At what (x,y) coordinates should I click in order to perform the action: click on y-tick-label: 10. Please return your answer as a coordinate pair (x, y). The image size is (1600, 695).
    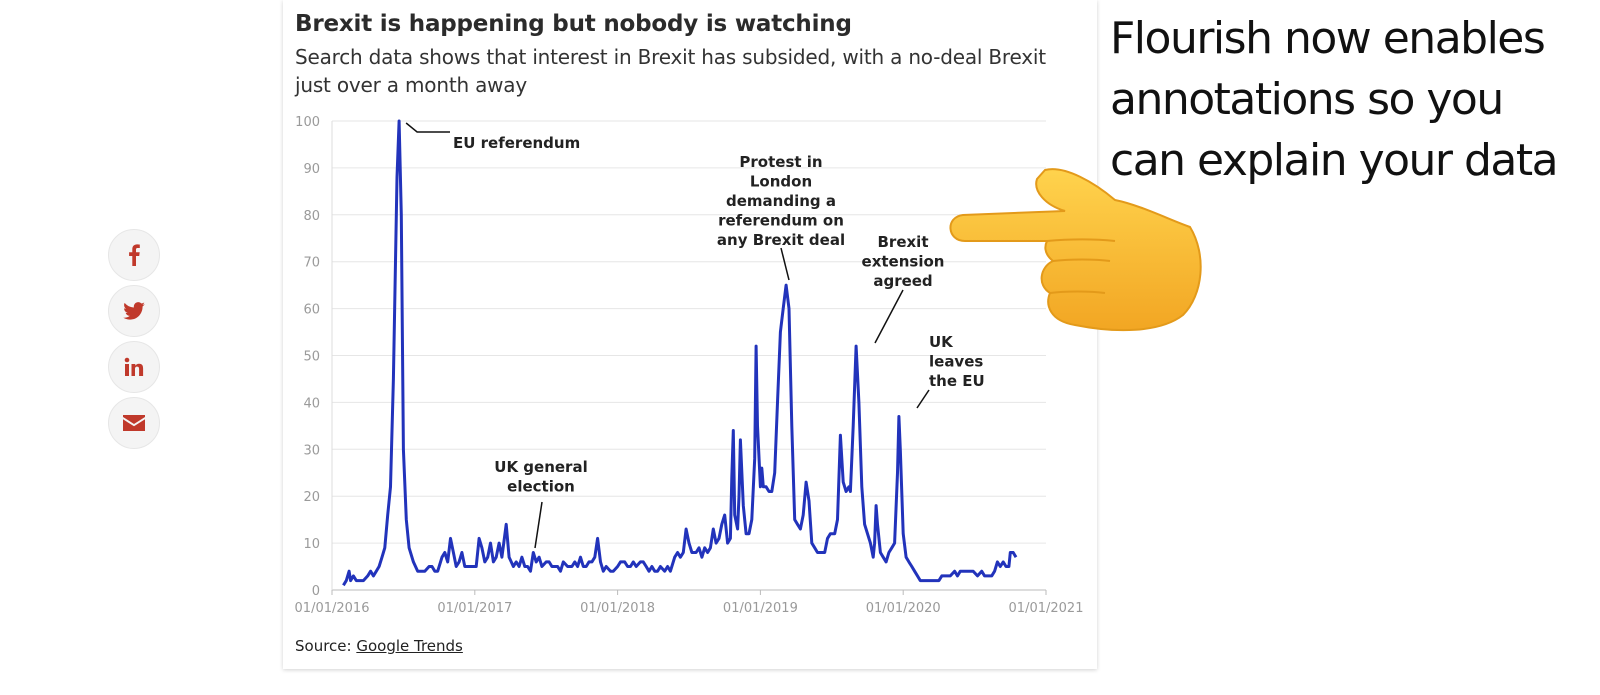
    Looking at the image, I should click on (311, 544).